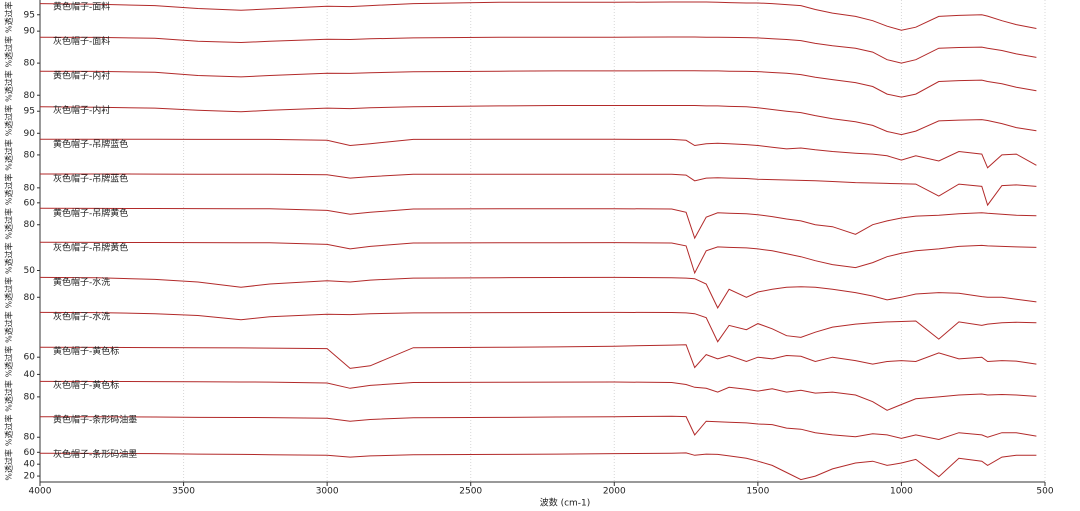 The height and width of the screenshot is (511, 1080). What do you see at coordinates (901, 492) in the screenshot?
I see `x-tick-label: 1000` at bounding box center [901, 492].